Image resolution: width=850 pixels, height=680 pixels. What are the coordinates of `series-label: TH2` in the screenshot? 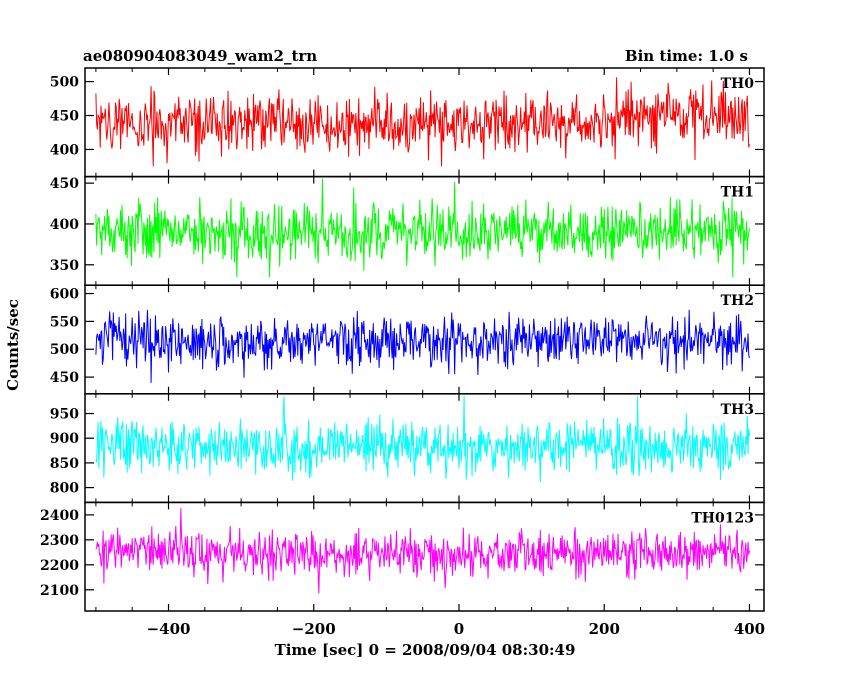 It's located at (737, 301).